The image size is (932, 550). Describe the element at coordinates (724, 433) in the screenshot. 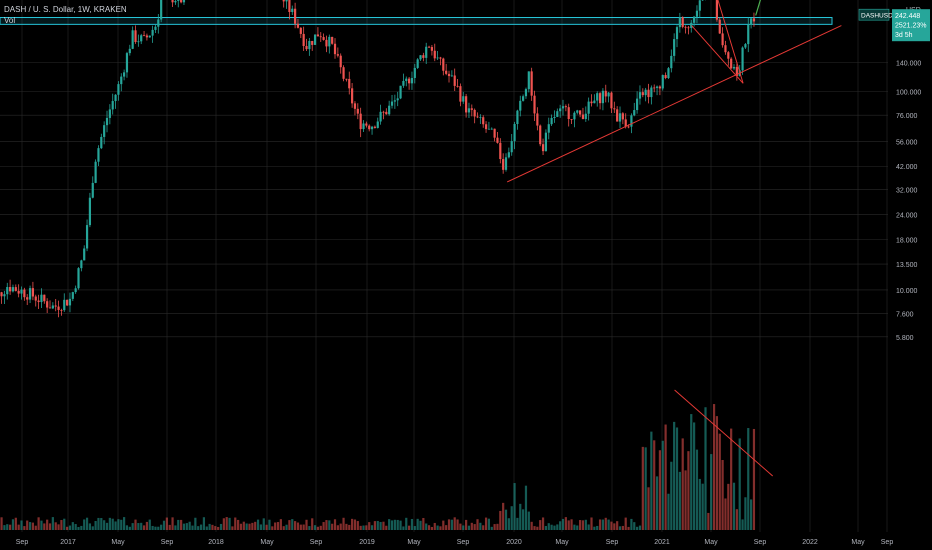

I see `trendline` at that location.